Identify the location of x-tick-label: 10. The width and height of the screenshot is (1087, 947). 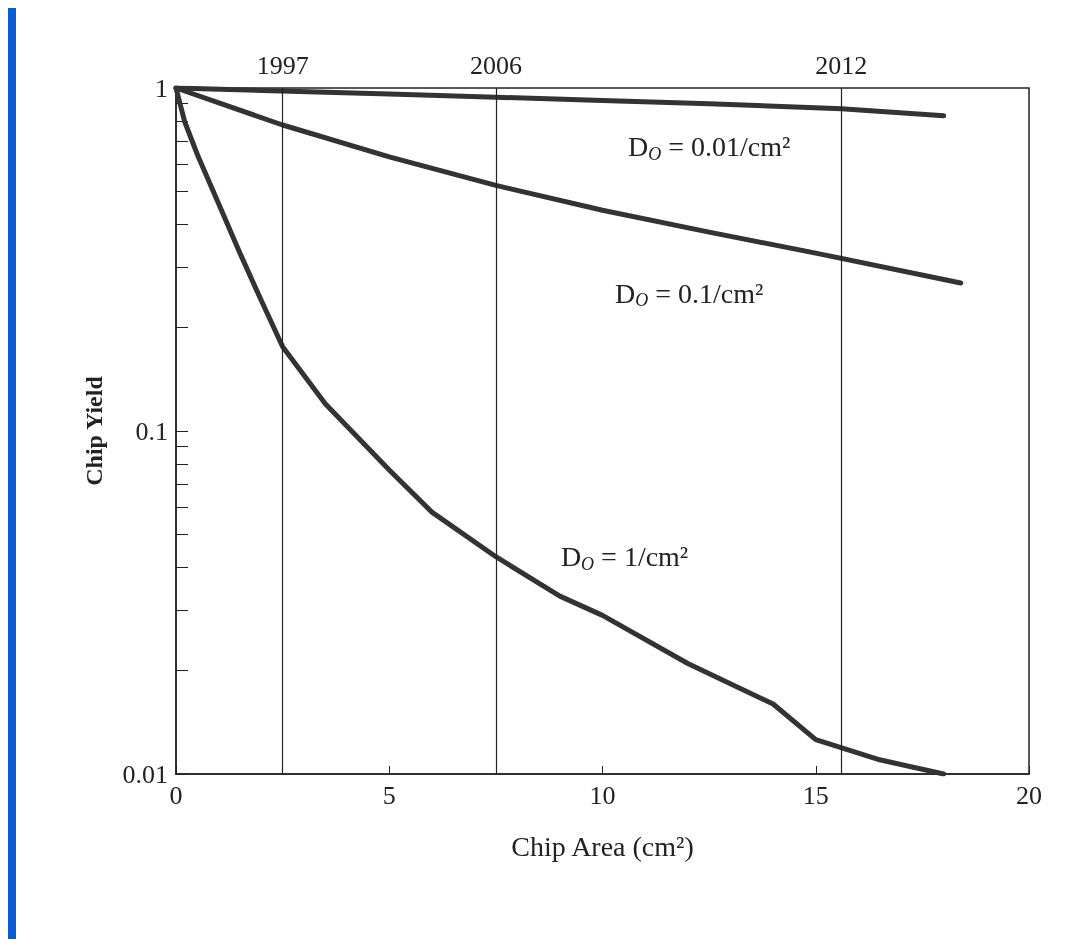
(602, 795).